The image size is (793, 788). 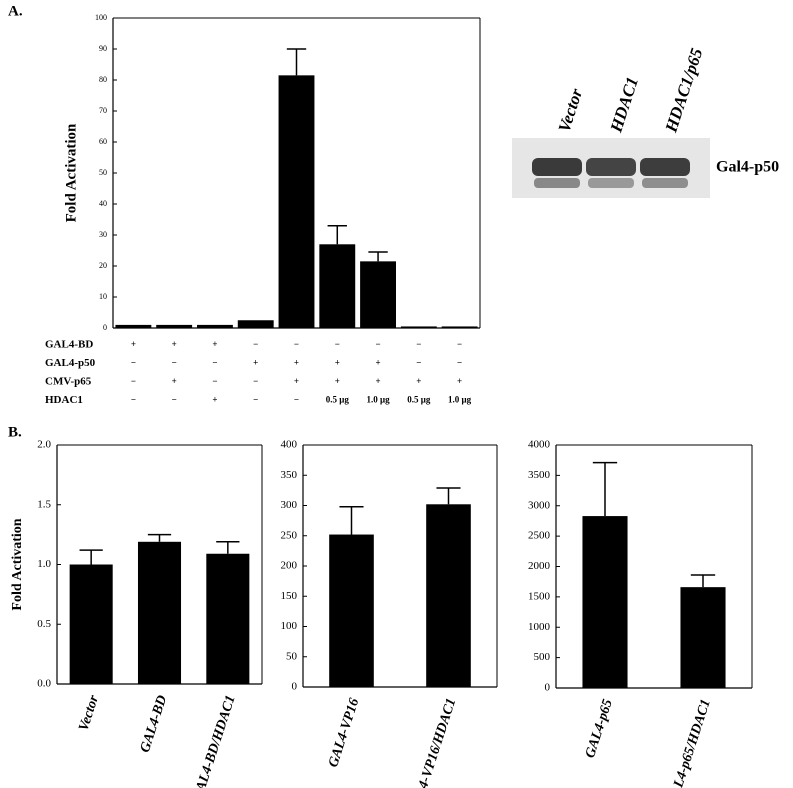 What do you see at coordinates (344, 733) in the screenshot?
I see `x-tick-label: GAL4-VP16` at bounding box center [344, 733].